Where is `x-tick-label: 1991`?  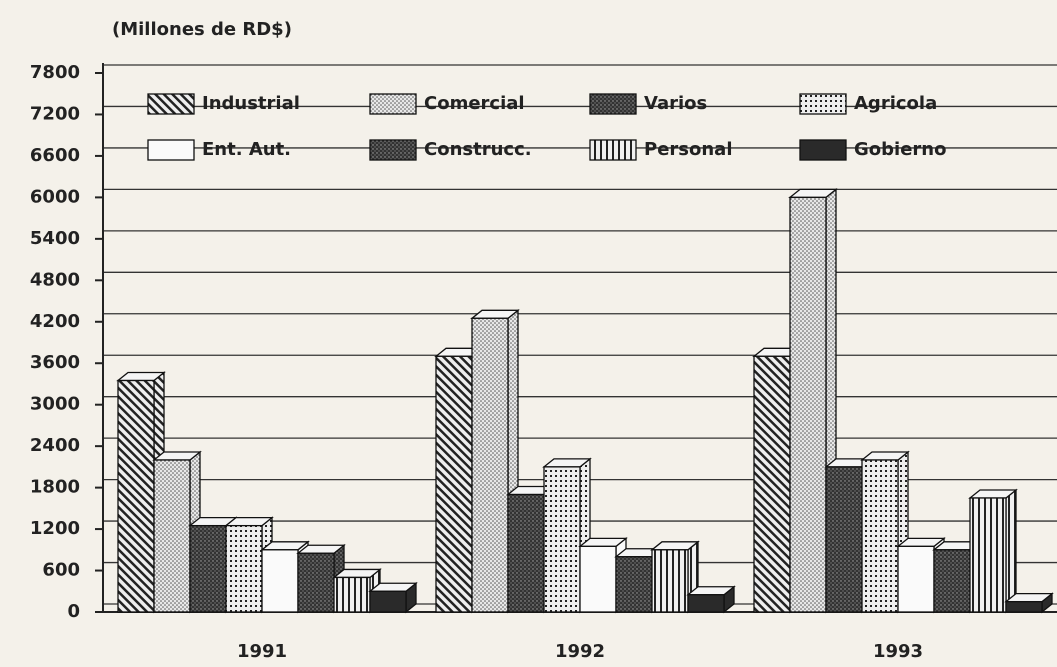
x-tick-label: 1991 is located at coordinates (262, 651).